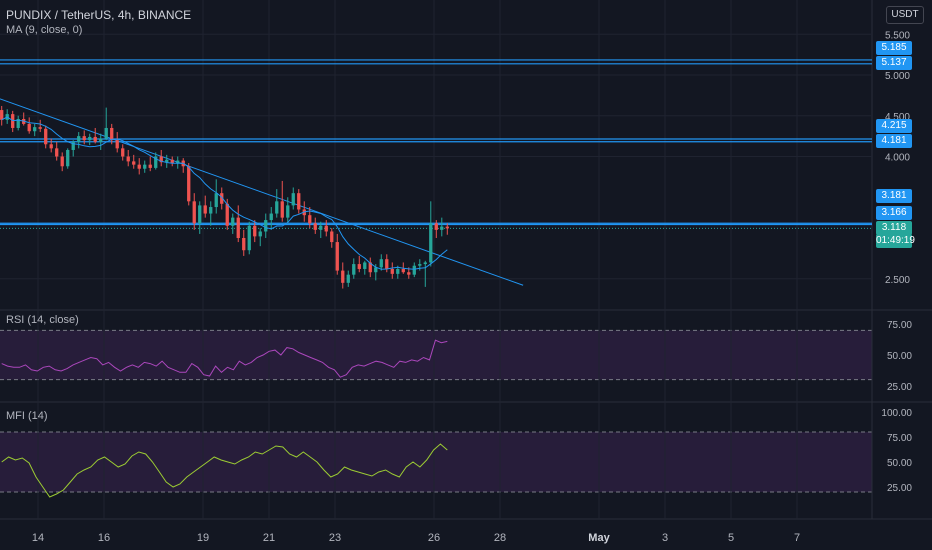 The width and height of the screenshot is (932, 550). I want to click on mfi-tick-label: 50.00, so click(899, 463).